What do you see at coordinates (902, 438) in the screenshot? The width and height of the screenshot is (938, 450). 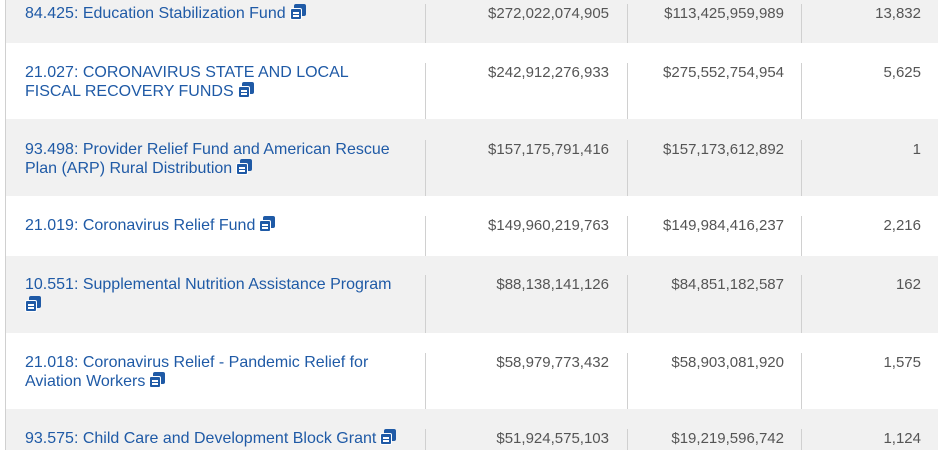 I see `count-cell: 1,124` at bounding box center [902, 438].